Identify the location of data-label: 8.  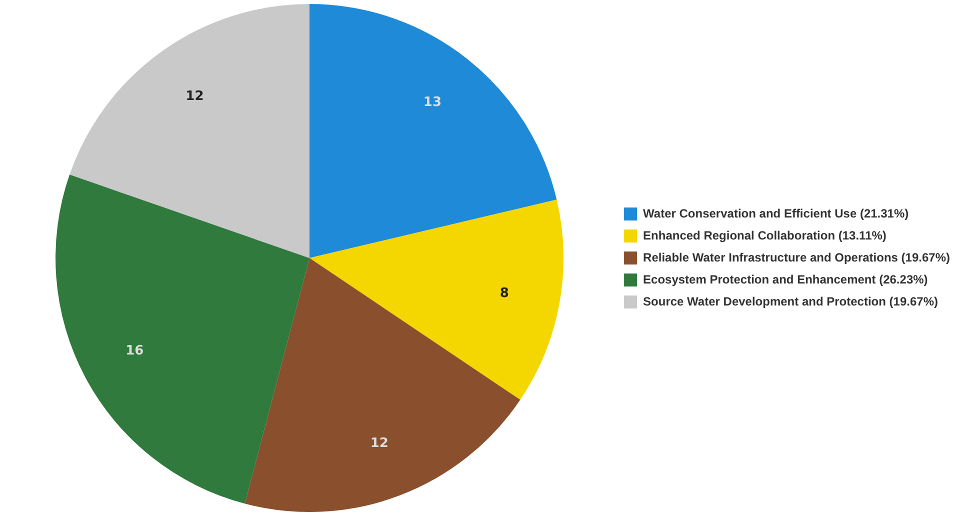
(504, 293).